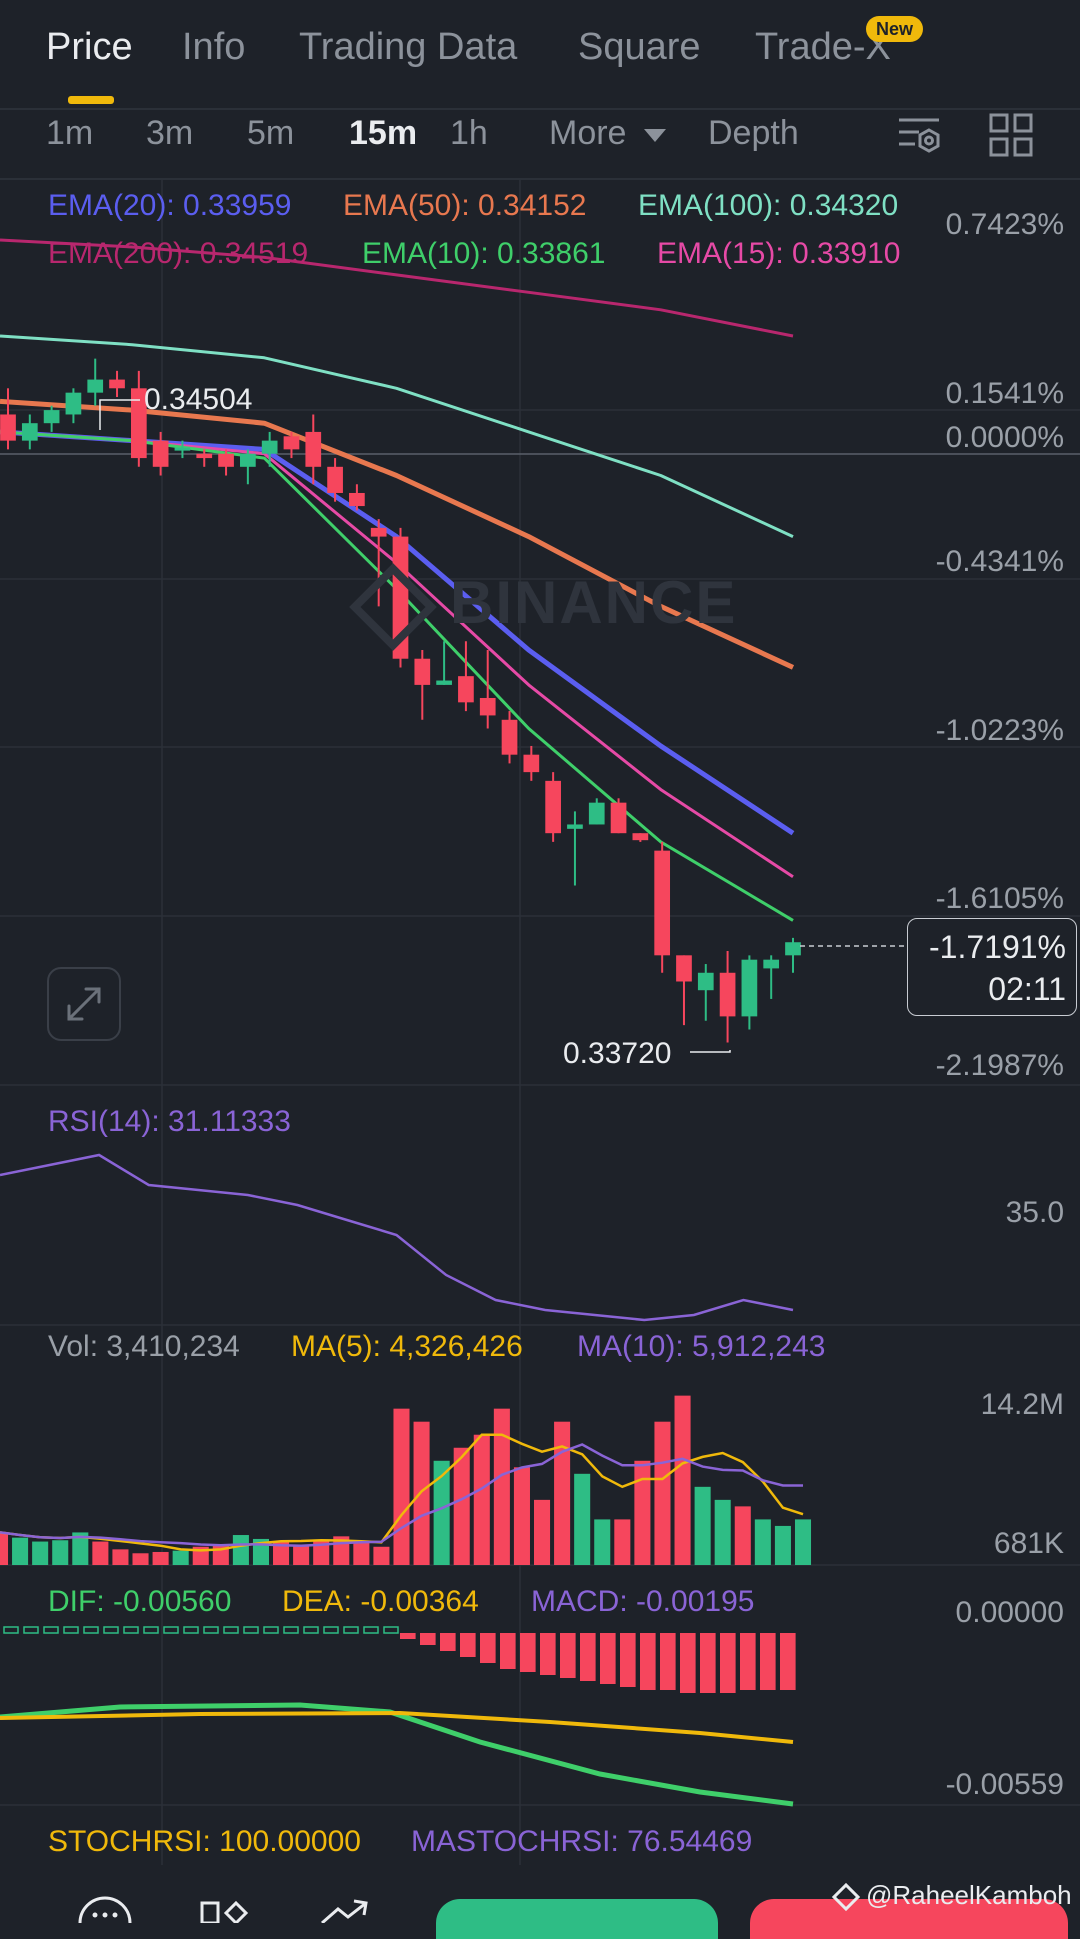 The height and width of the screenshot is (1939, 1080). Describe the element at coordinates (383, 133) in the screenshot. I see `interval-15m: 15m` at that location.